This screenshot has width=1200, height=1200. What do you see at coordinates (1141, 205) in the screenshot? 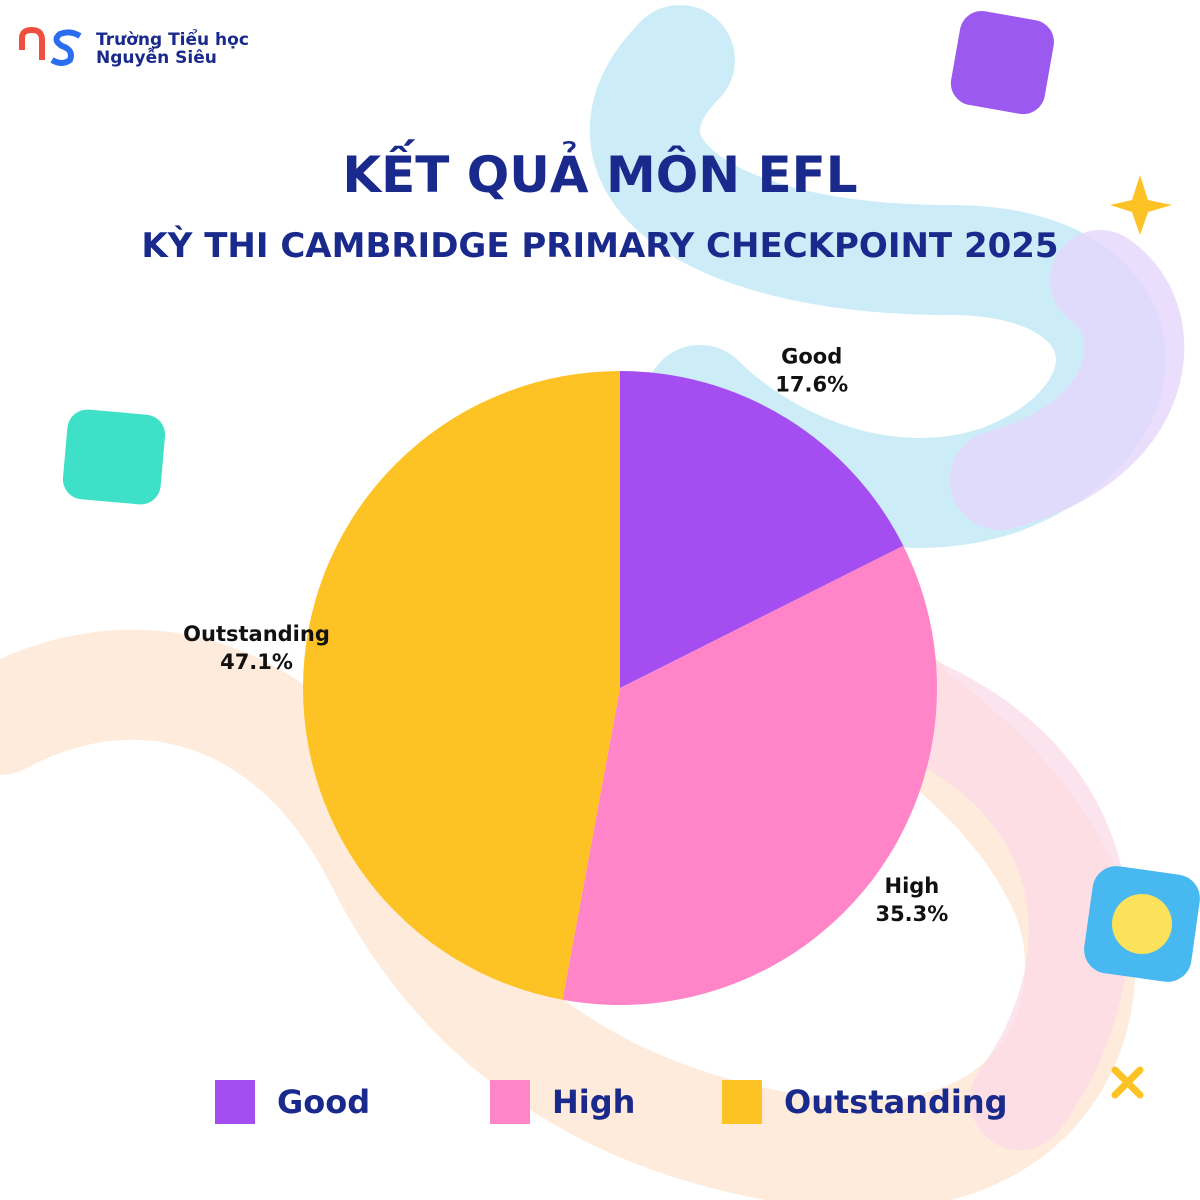
I see `star-decoration` at bounding box center [1141, 205].